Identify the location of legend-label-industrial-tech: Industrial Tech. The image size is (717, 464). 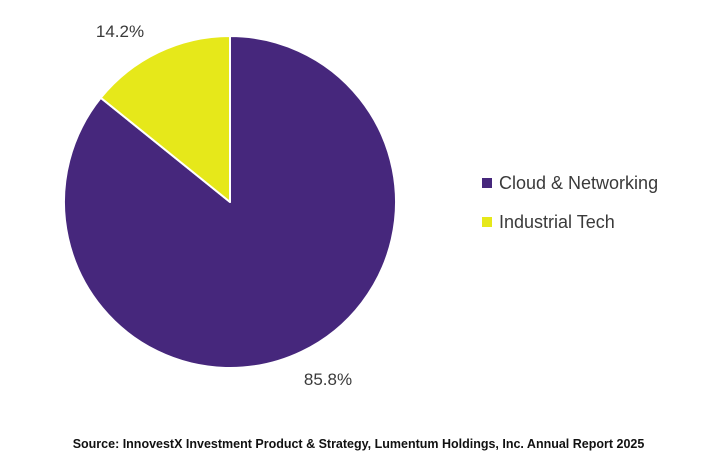
(557, 221).